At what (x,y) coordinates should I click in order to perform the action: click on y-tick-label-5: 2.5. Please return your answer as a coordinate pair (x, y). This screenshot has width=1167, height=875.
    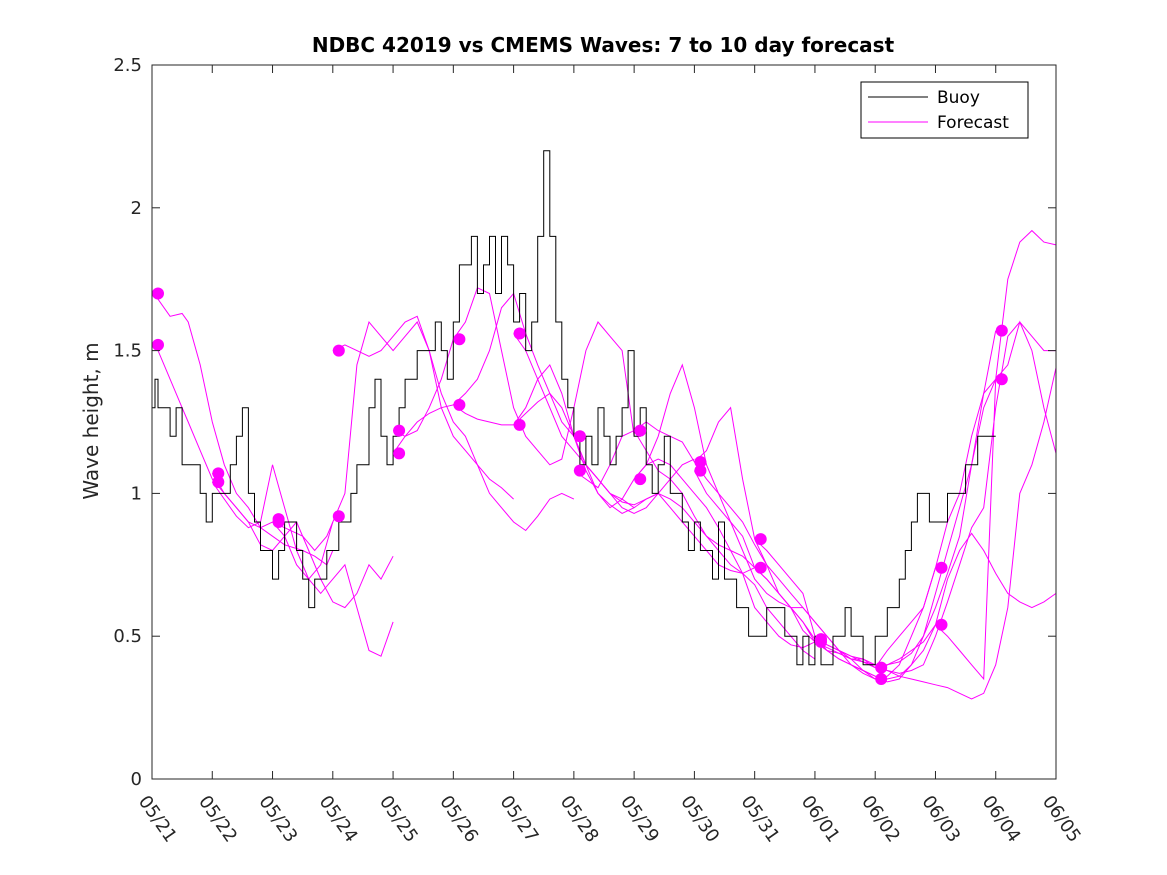
    Looking at the image, I should click on (127, 65).